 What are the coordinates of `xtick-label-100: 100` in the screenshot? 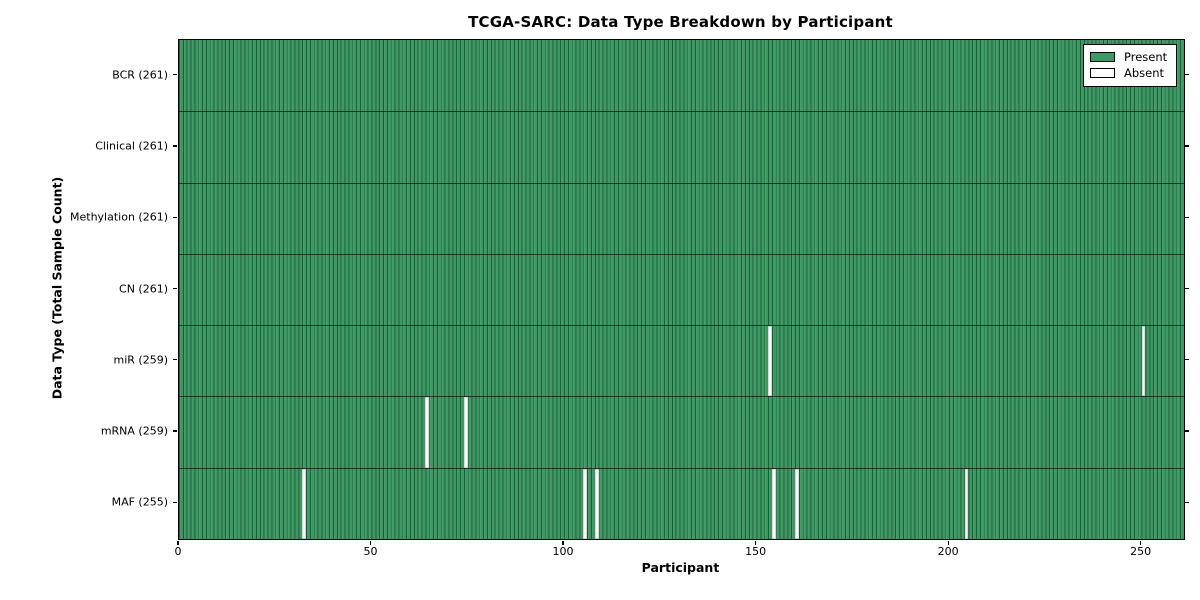 It's located at (563, 551).